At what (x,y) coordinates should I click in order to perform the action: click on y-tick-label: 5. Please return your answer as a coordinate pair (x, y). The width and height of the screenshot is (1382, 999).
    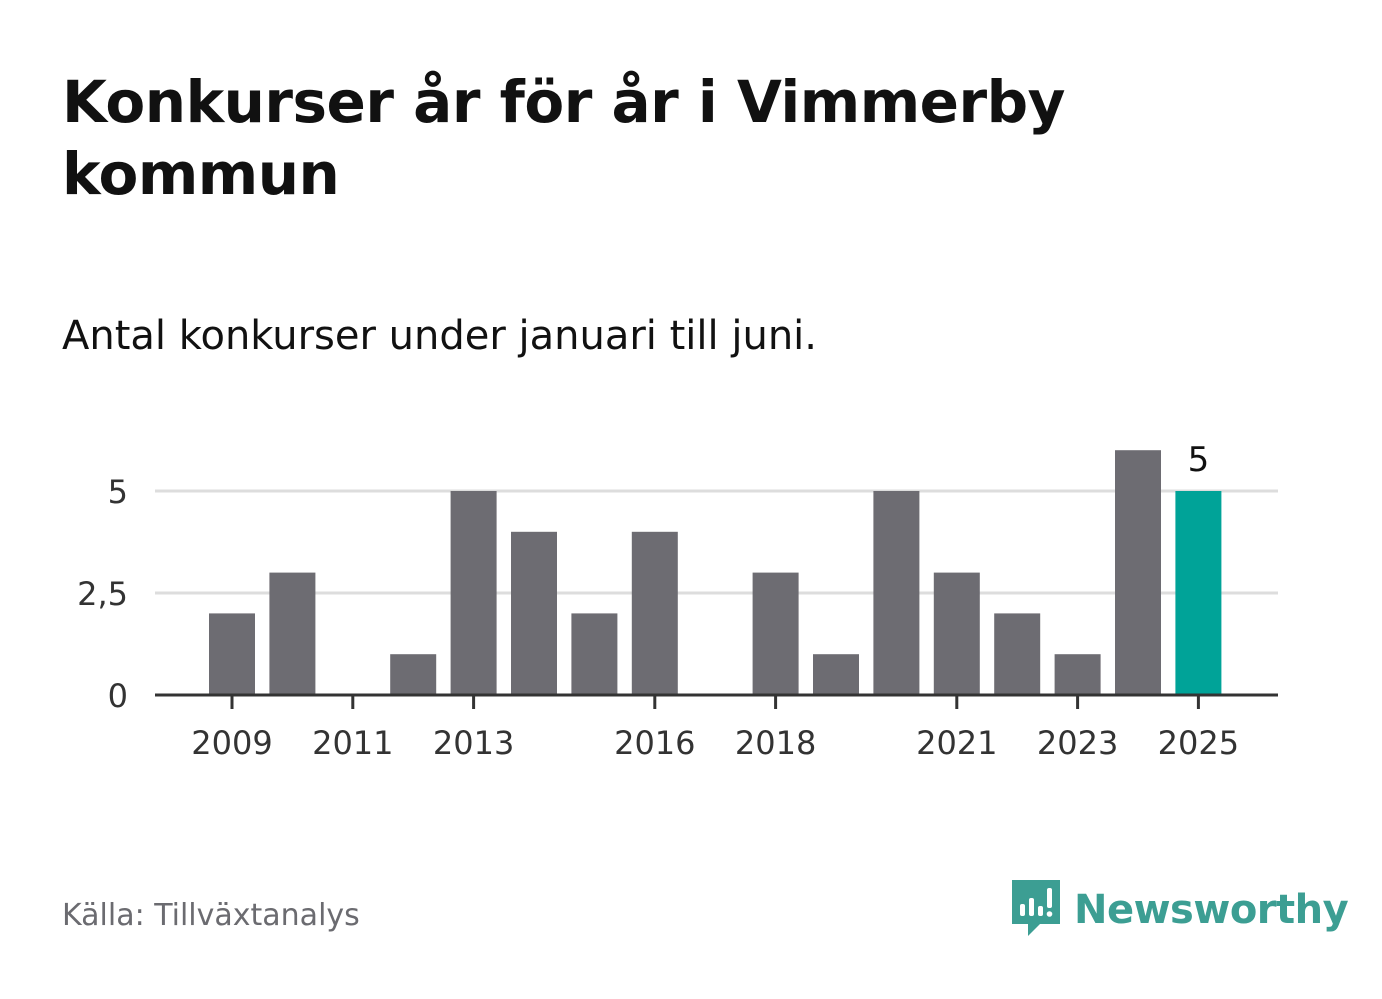
    Looking at the image, I should click on (118, 492).